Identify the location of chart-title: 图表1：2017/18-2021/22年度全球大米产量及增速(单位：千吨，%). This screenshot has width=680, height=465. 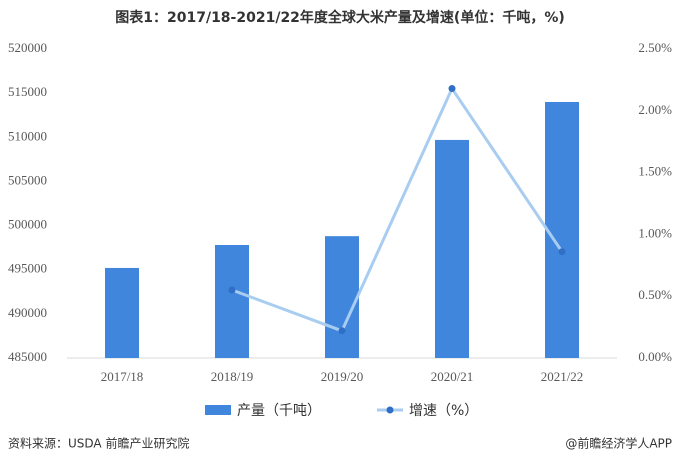
(340, 17).